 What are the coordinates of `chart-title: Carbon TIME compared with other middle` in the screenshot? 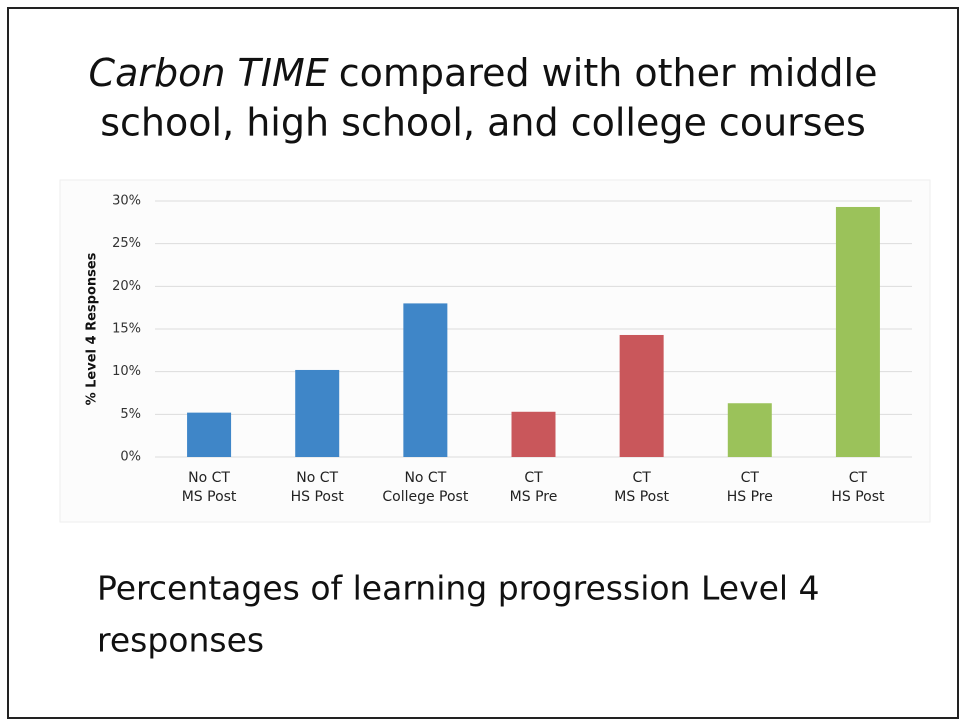 It's located at (483, 73).